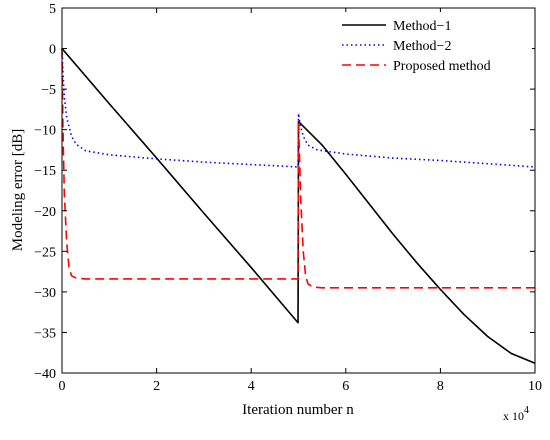 This screenshot has height=440, width=550. What do you see at coordinates (52, 9) in the screenshot?
I see `y-tick-label-0: 5` at bounding box center [52, 9].